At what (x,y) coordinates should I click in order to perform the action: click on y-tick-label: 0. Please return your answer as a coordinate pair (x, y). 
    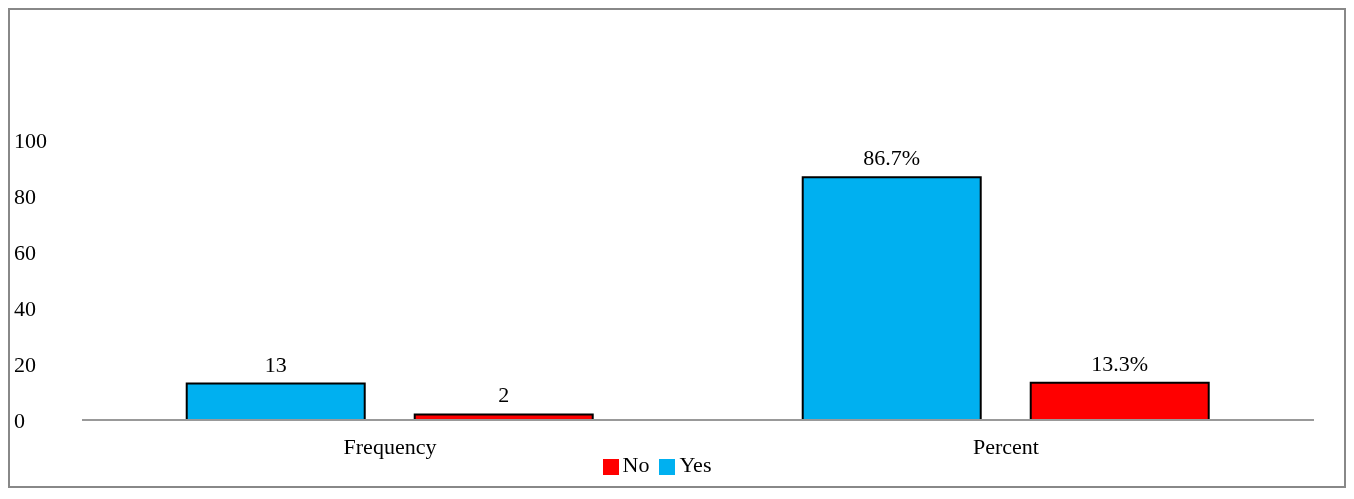
    Looking at the image, I should click on (19, 420).